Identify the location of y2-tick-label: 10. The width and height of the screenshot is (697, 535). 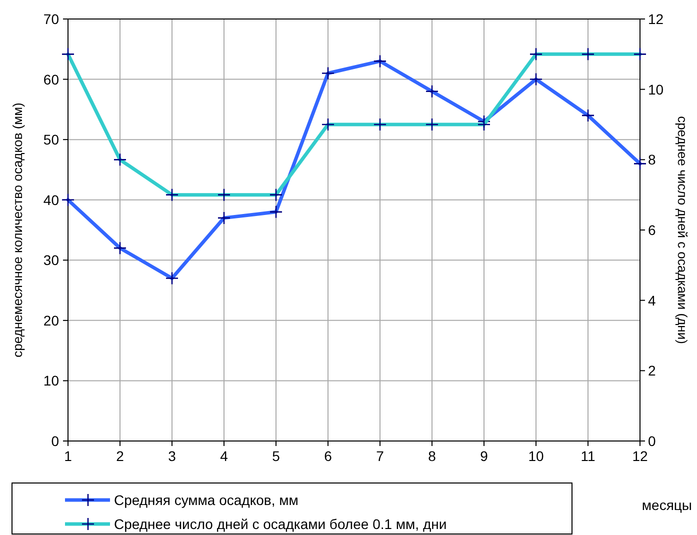
(656, 89).